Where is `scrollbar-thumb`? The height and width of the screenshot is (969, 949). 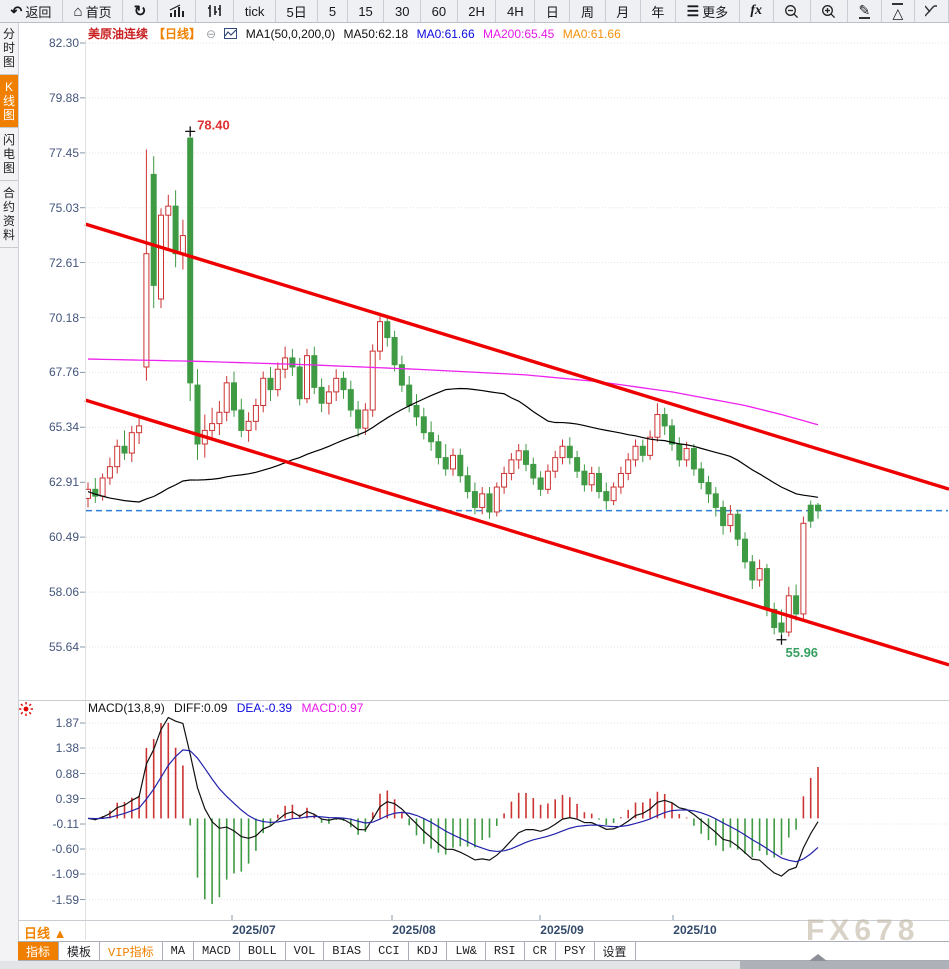
scrollbar-thumb is located at coordinates (844, 965).